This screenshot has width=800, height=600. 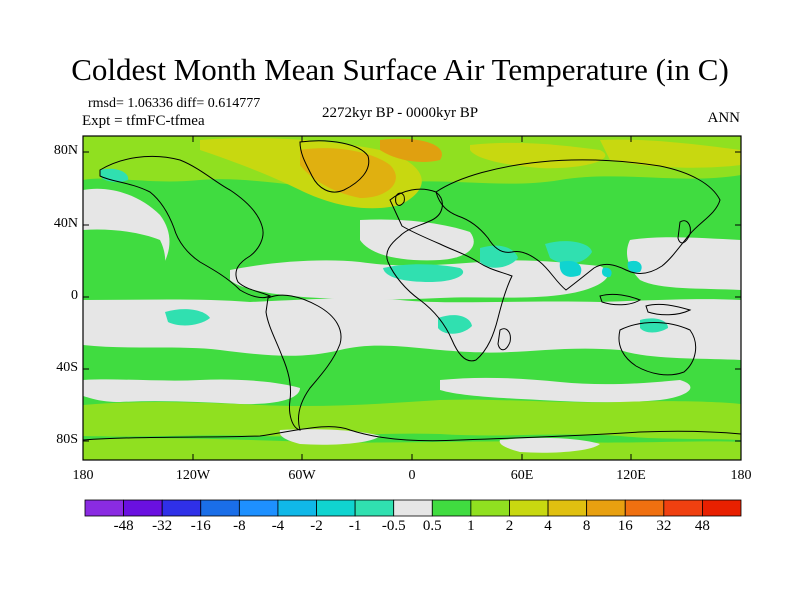 What do you see at coordinates (355, 526) in the screenshot?
I see `colorbar-label: -1` at bounding box center [355, 526].